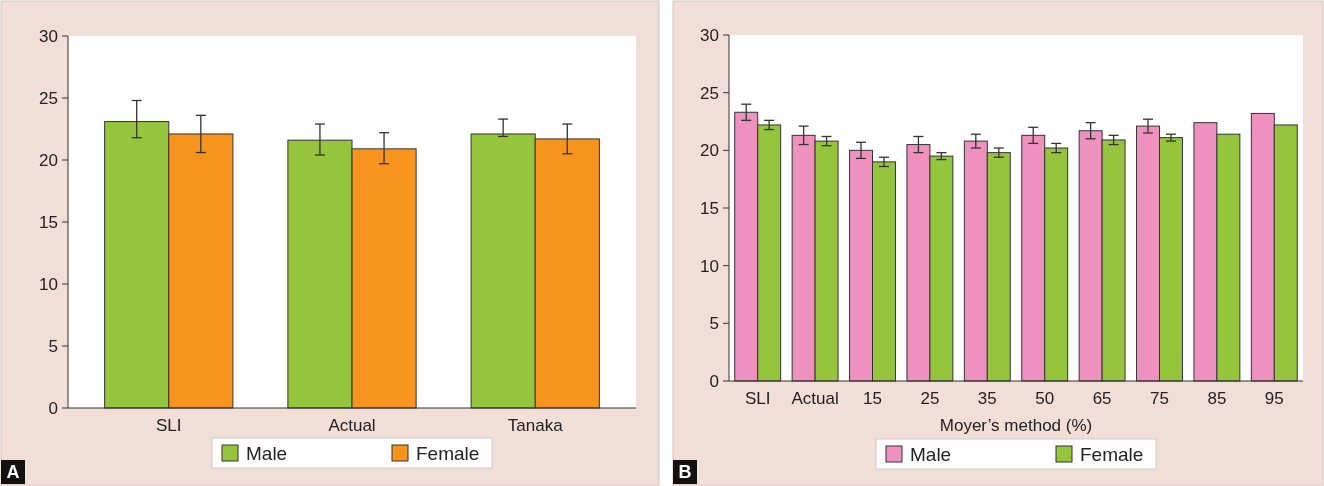 This screenshot has height=486, width=1324. I want to click on x-tick-label: 25, so click(930, 398).